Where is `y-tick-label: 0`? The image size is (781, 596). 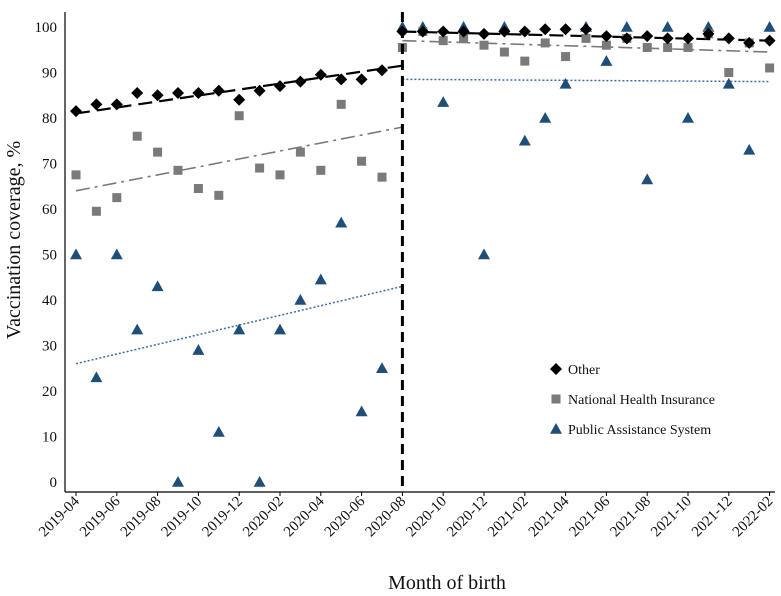 y-tick-label: 0 is located at coordinates (54, 483).